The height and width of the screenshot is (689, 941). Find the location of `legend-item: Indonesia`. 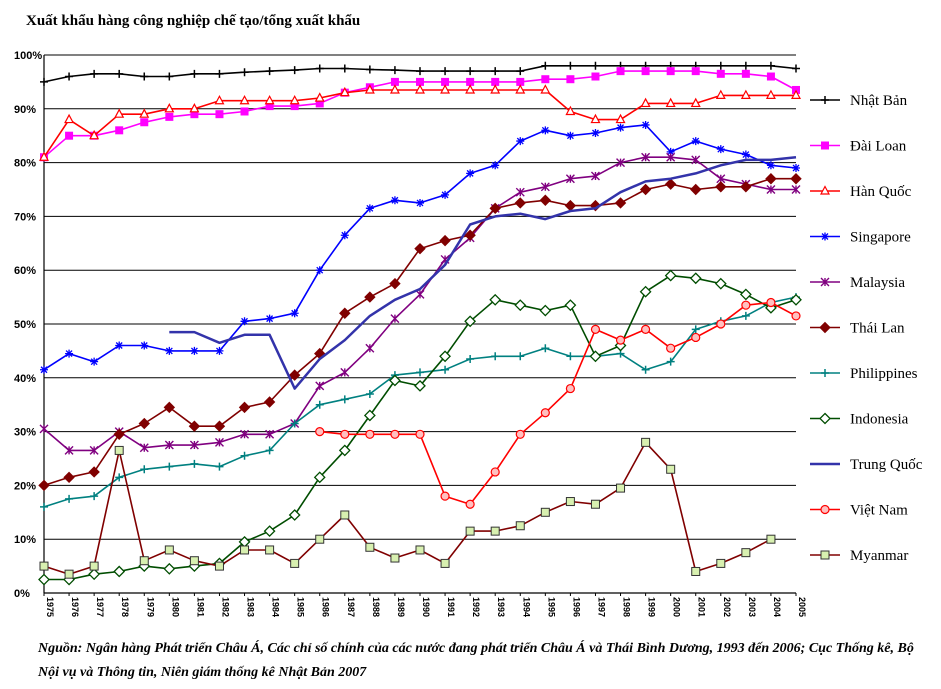

legend-item: Indonesia is located at coordinates (859, 420).